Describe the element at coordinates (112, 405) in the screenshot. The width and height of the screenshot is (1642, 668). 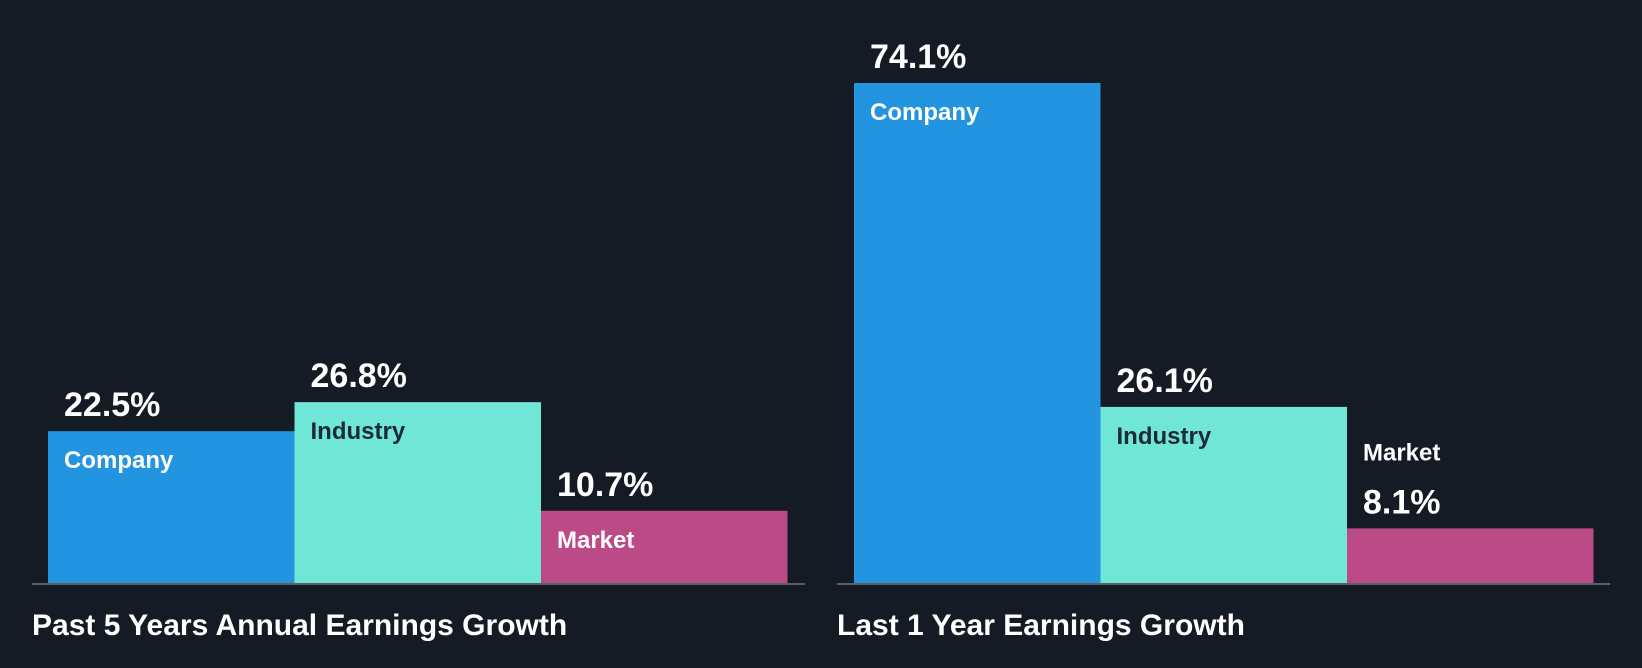
I see `past-5-years-company-value: 22.5%` at that location.